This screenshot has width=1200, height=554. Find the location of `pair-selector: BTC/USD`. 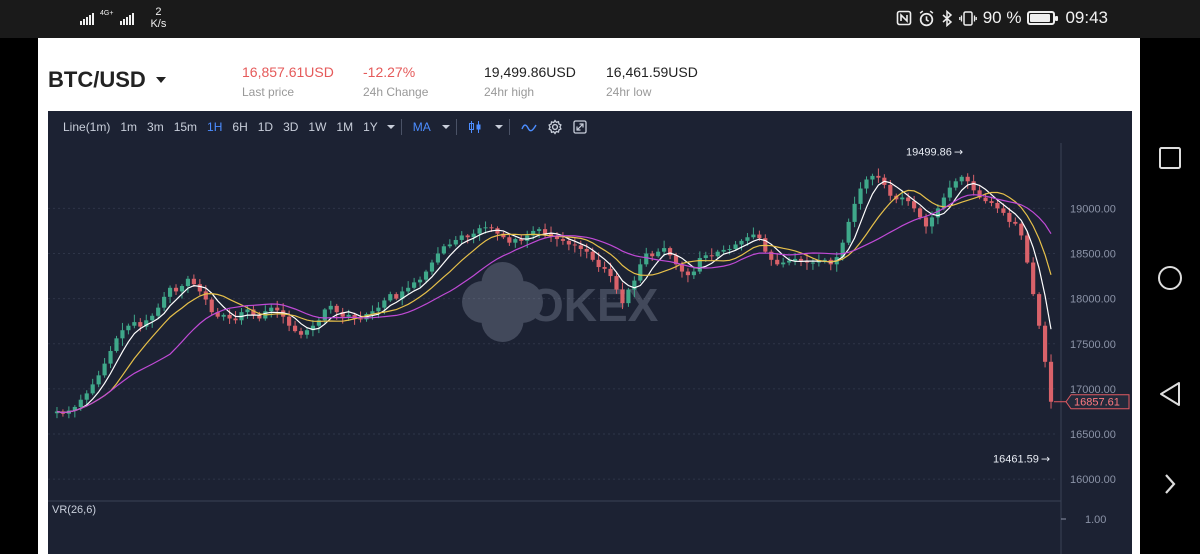

pair-selector: BTC/USD is located at coordinates (107, 80).